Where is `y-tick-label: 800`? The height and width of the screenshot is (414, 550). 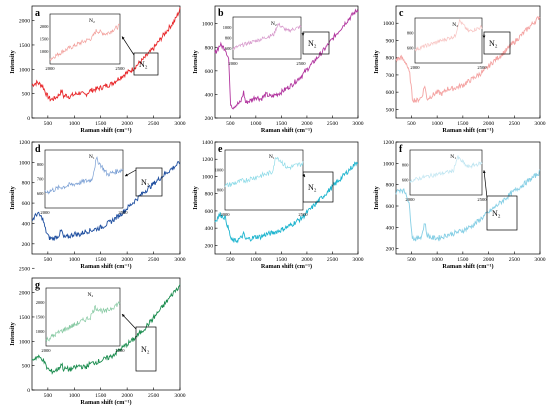 y-tick-label: 800 is located at coordinates (209, 195).